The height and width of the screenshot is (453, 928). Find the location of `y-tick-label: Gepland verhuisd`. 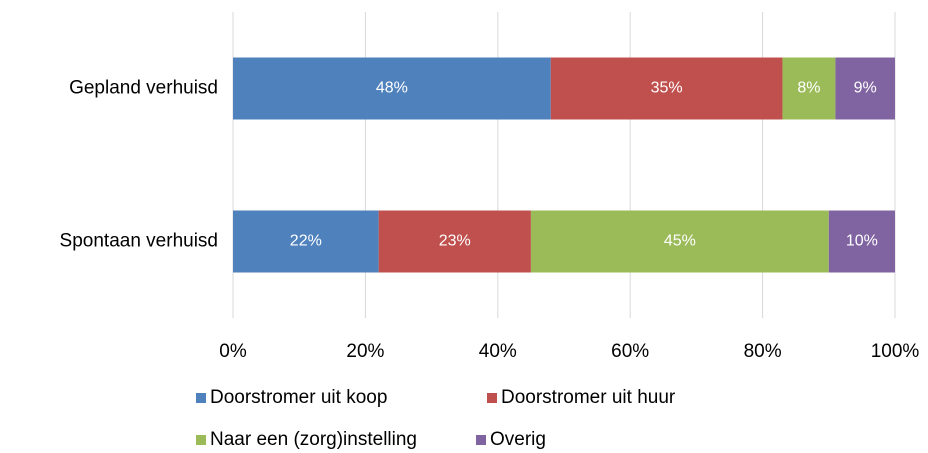

y-tick-label: Gepland verhuisd is located at coordinates (143, 88).